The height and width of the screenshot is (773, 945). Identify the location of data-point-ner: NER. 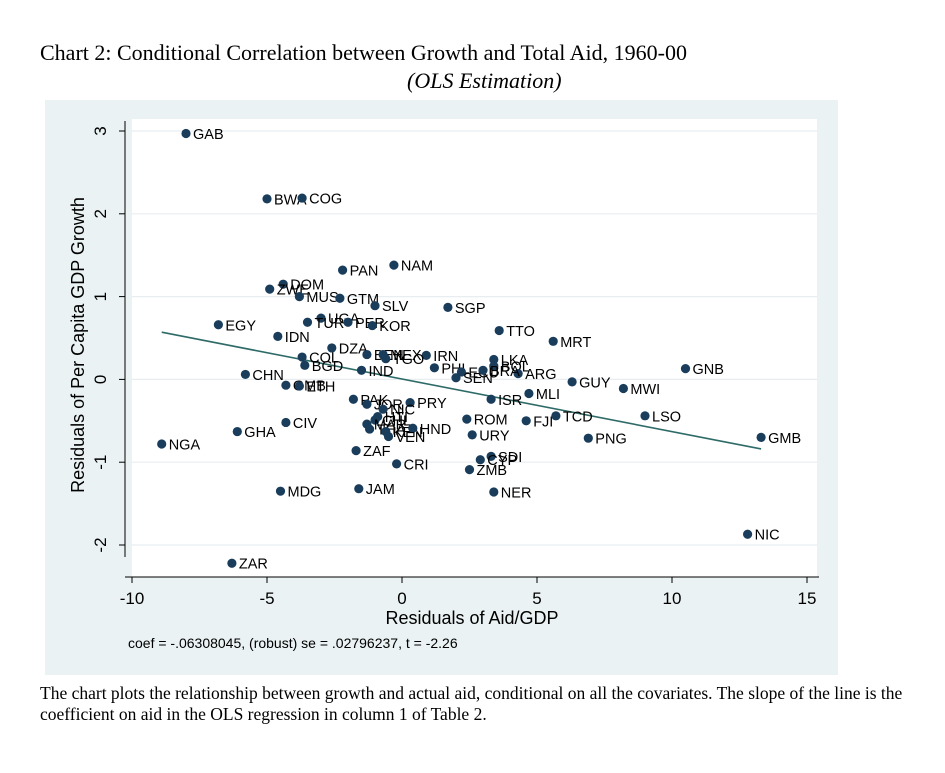
(510, 494).